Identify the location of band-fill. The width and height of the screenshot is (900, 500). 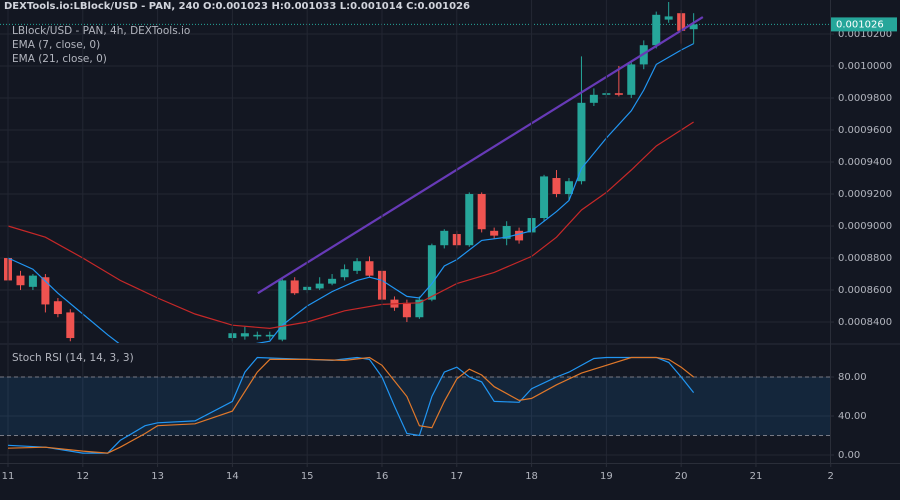
(415, 406).